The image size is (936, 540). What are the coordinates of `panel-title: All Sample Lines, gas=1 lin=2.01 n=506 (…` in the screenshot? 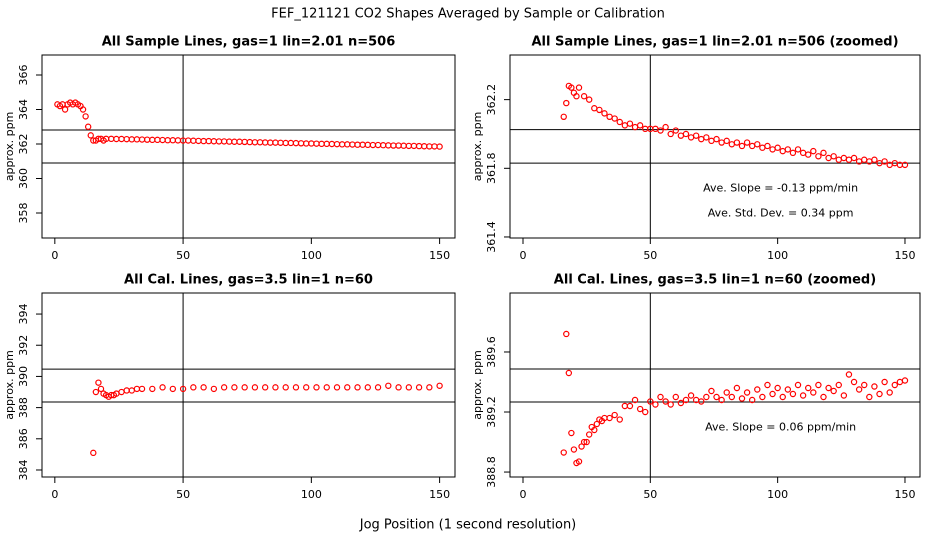 It's located at (714, 42).